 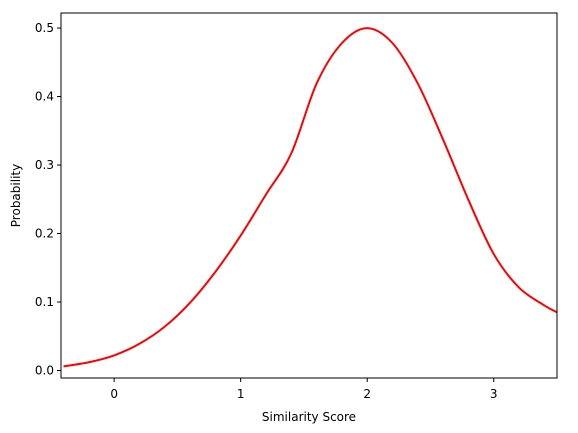 I want to click on x-axis-label: Similarity Score, so click(x=309, y=417).